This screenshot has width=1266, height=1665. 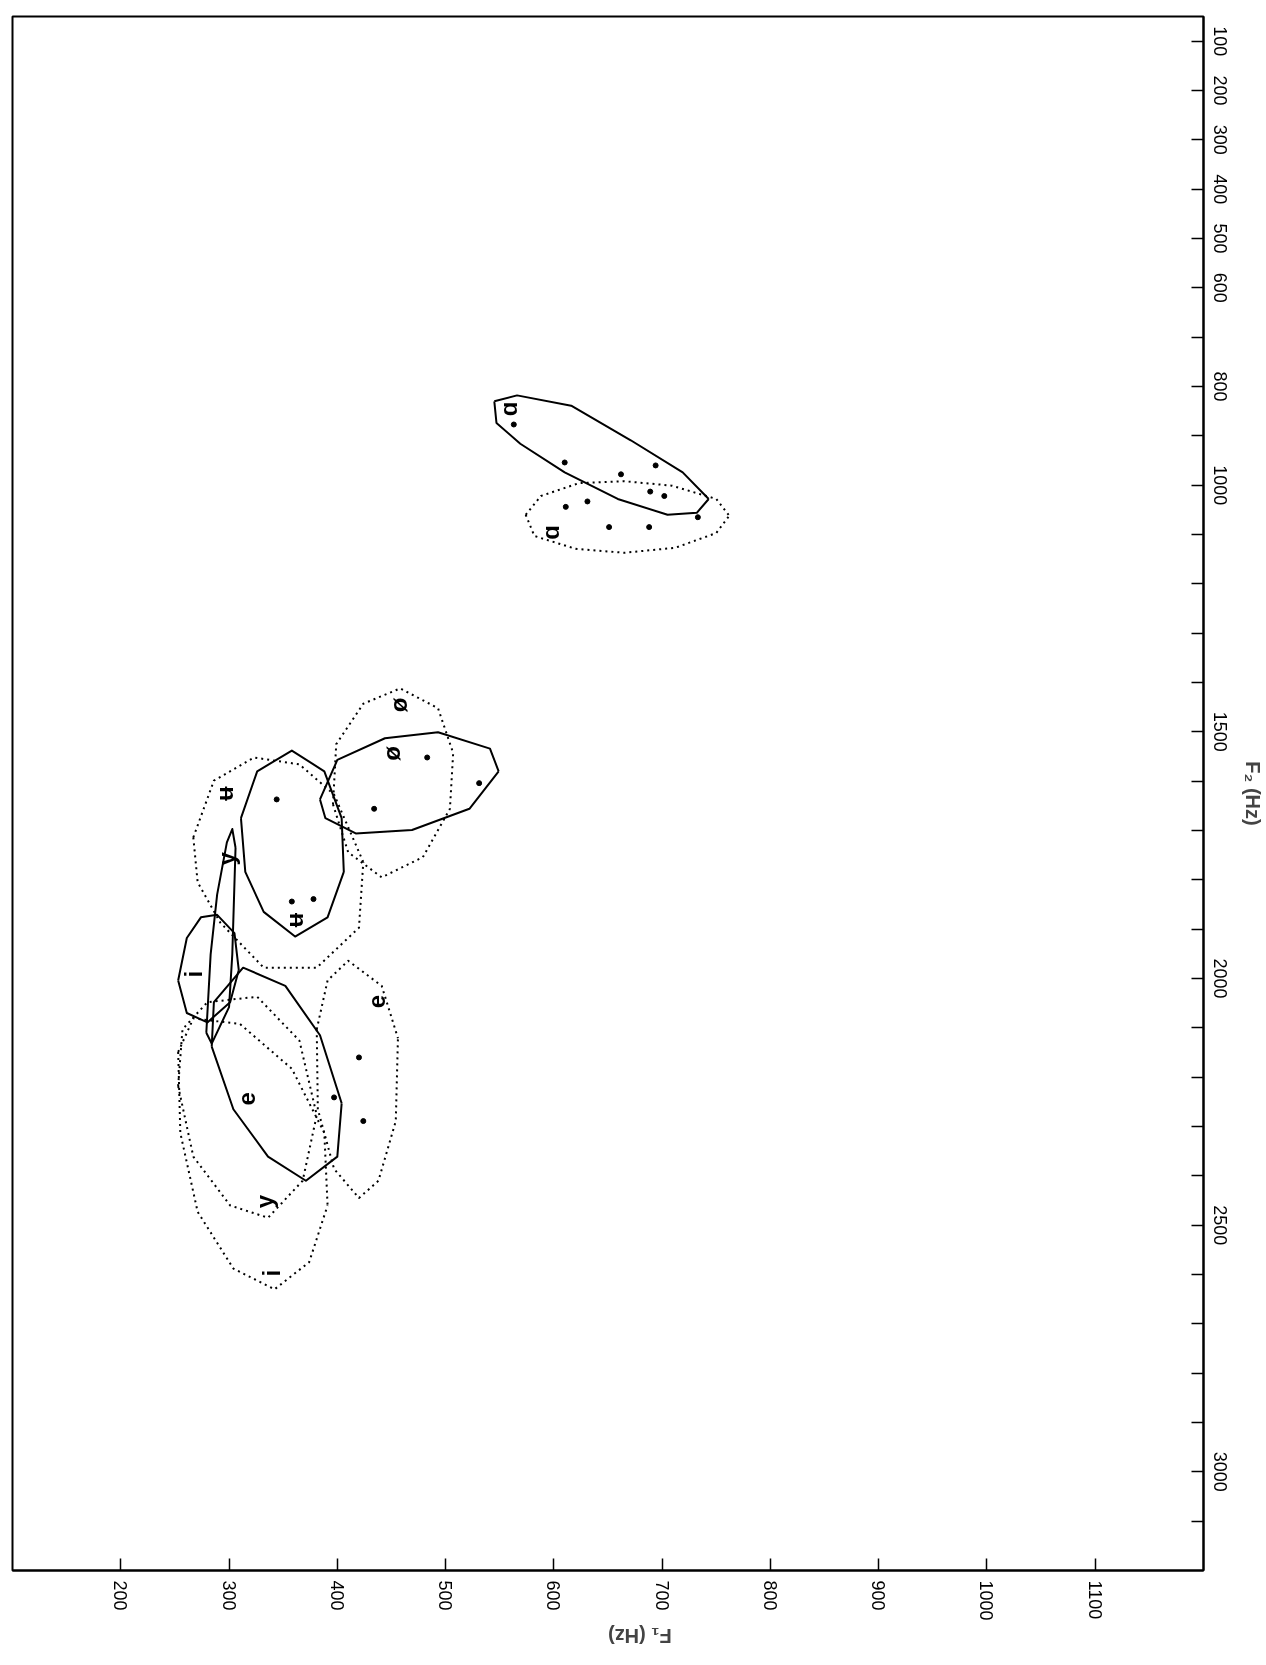 I want to click on x-tick-label: 600, so click(x=553, y=1595).